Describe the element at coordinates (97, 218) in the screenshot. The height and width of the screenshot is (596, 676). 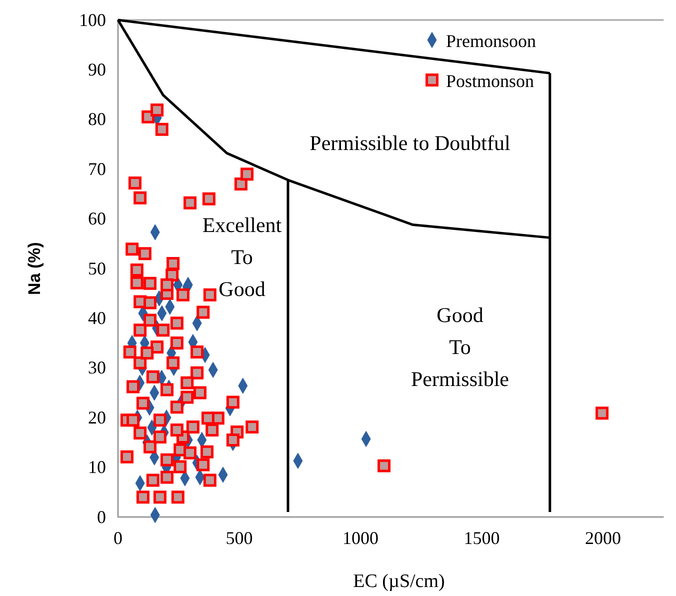
I see `y-tick-label: 60` at that location.